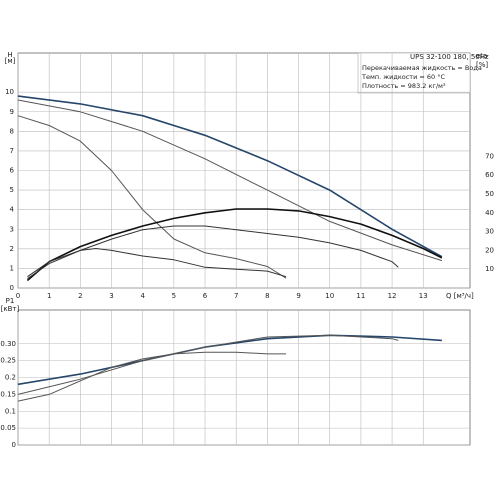  Describe the element at coordinates (174, 296) in the screenshot. I see `x-tick-label: 5` at that location.